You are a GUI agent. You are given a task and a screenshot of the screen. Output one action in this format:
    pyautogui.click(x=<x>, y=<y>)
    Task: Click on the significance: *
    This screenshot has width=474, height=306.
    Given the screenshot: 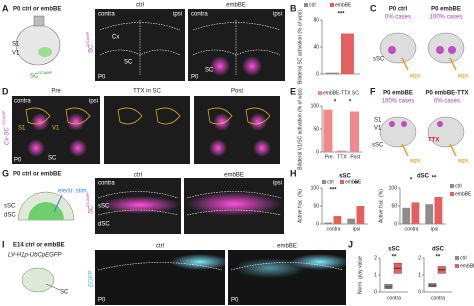 What is the action you would take?
    pyautogui.click(x=411, y=181)
    